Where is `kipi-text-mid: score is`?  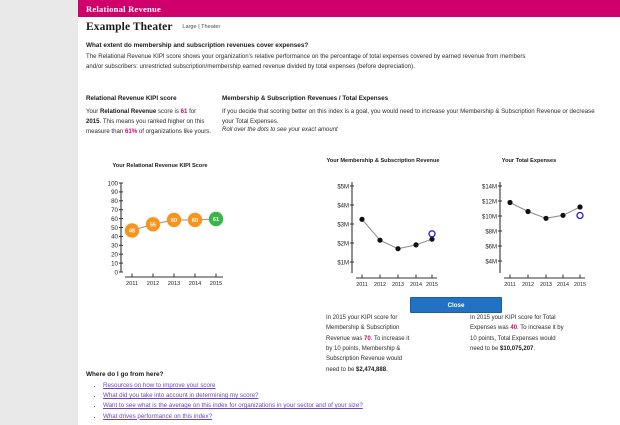
kipi-text-mid: score is is located at coordinates (168, 111).